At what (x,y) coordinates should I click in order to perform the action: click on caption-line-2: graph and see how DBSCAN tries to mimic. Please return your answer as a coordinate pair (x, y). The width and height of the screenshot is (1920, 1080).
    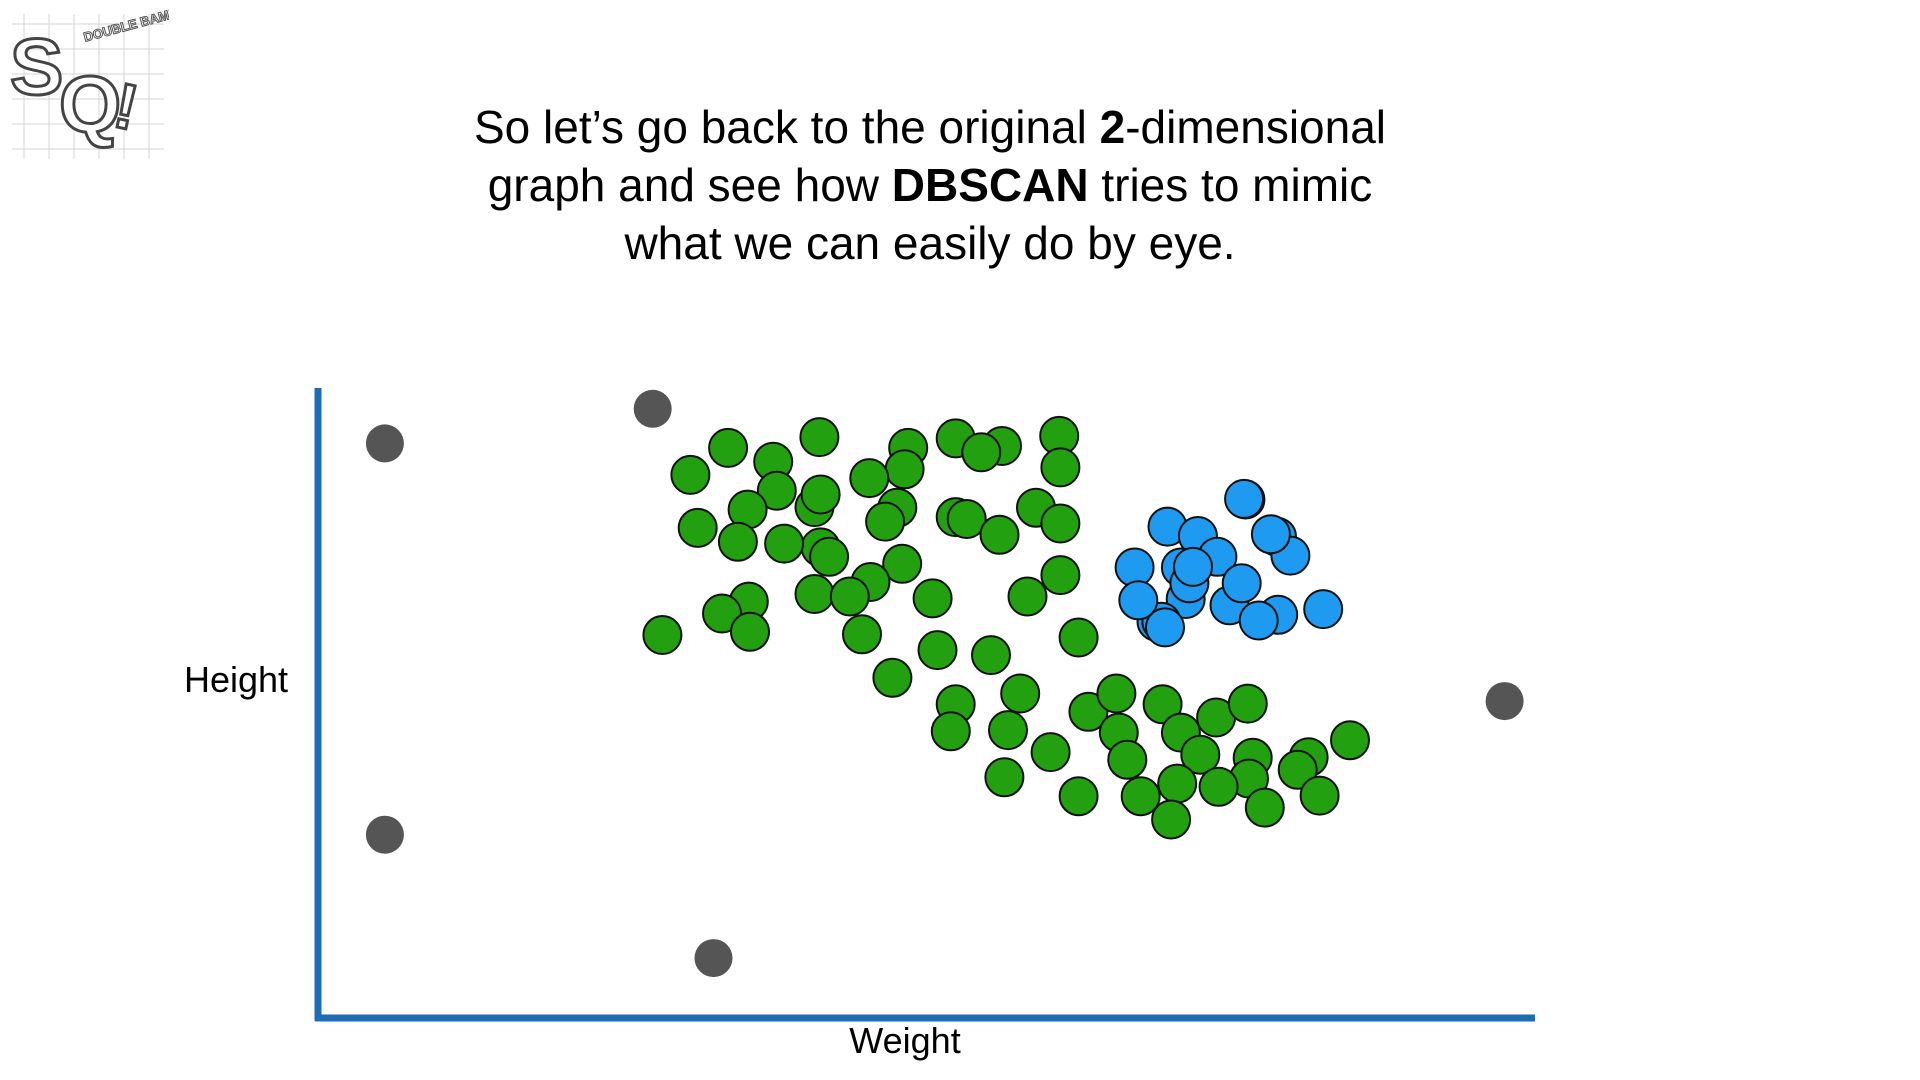
    Looking at the image, I should click on (930, 185).